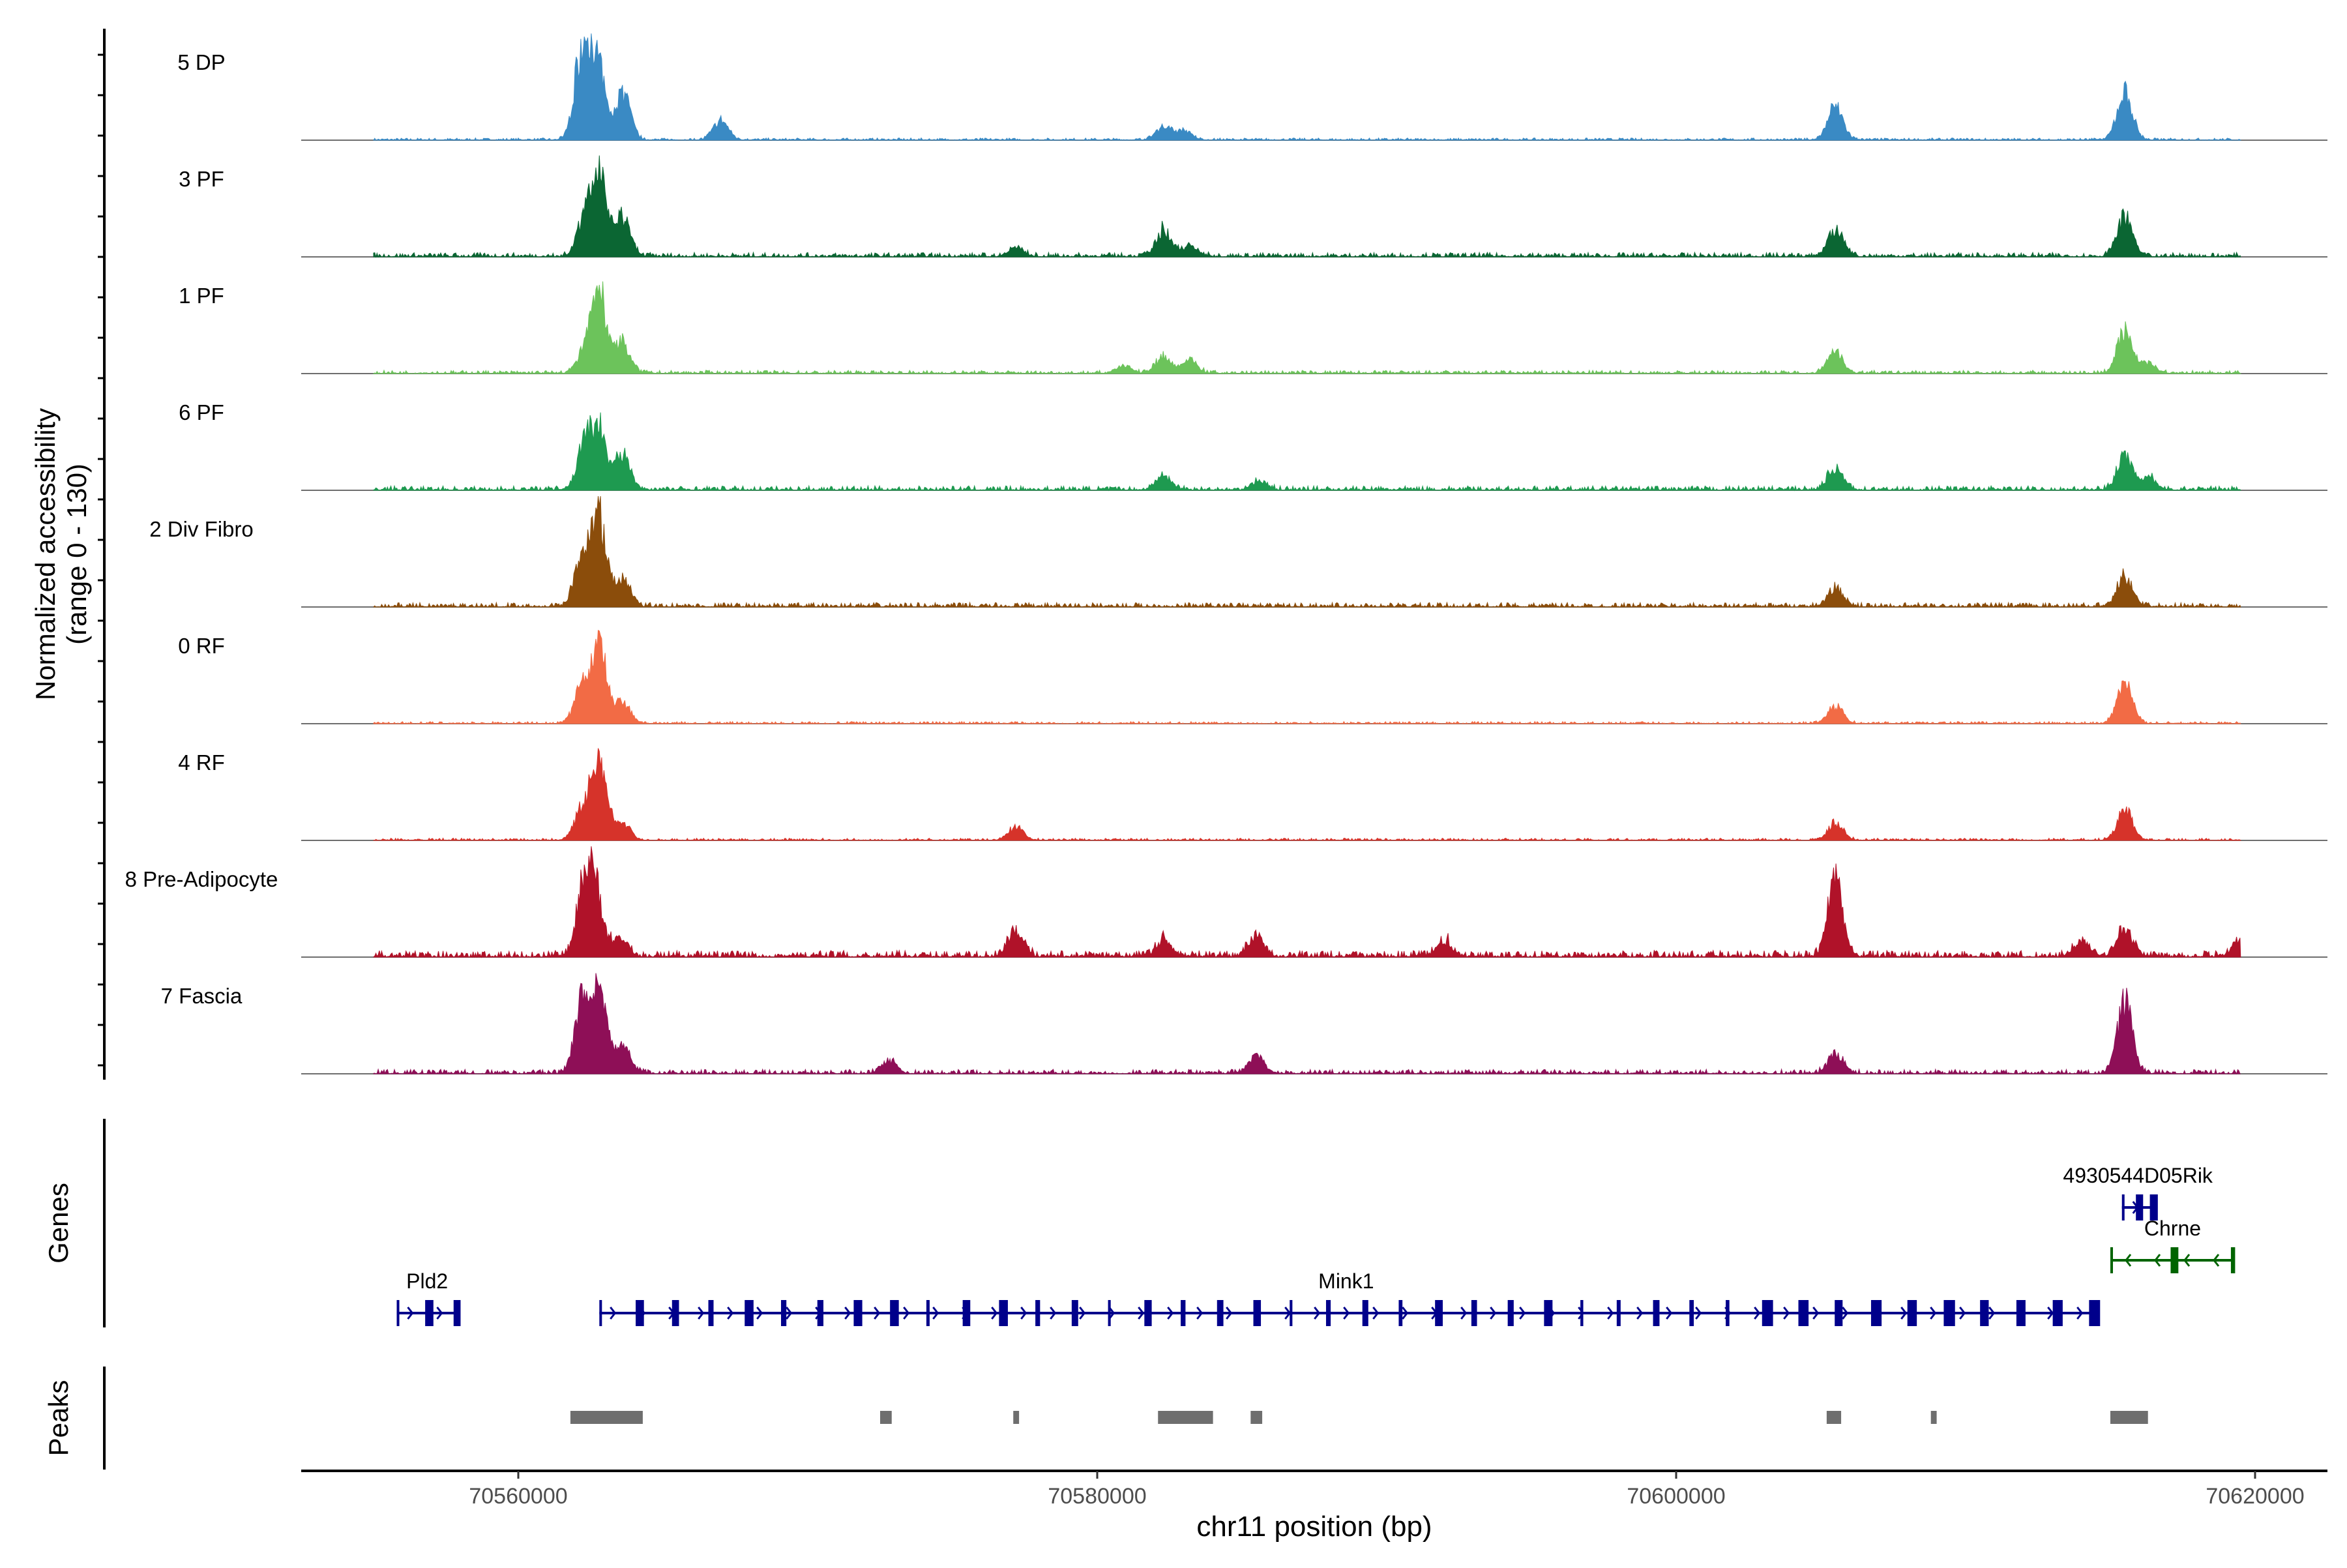 The image size is (2347, 1568). What do you see at coordinates (58, 1224) in the screenshot?
I see `genes-panel-label: Genes` at bounding box center [58, 1224].